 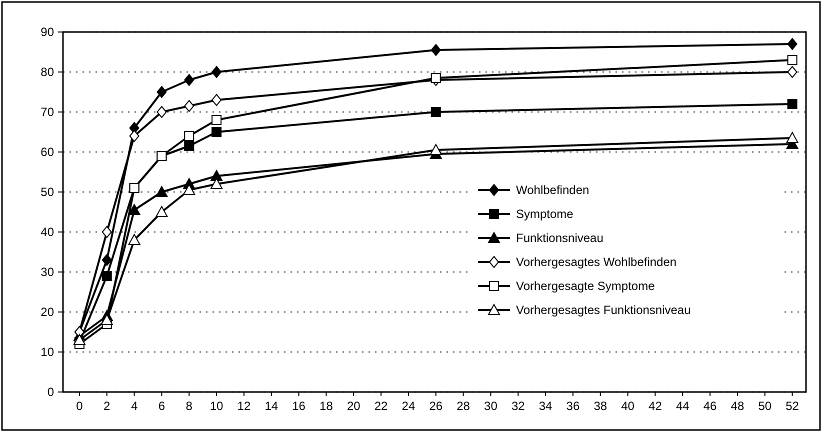 I want to click on x-tick-label: 18, so click(x=327, y=406).